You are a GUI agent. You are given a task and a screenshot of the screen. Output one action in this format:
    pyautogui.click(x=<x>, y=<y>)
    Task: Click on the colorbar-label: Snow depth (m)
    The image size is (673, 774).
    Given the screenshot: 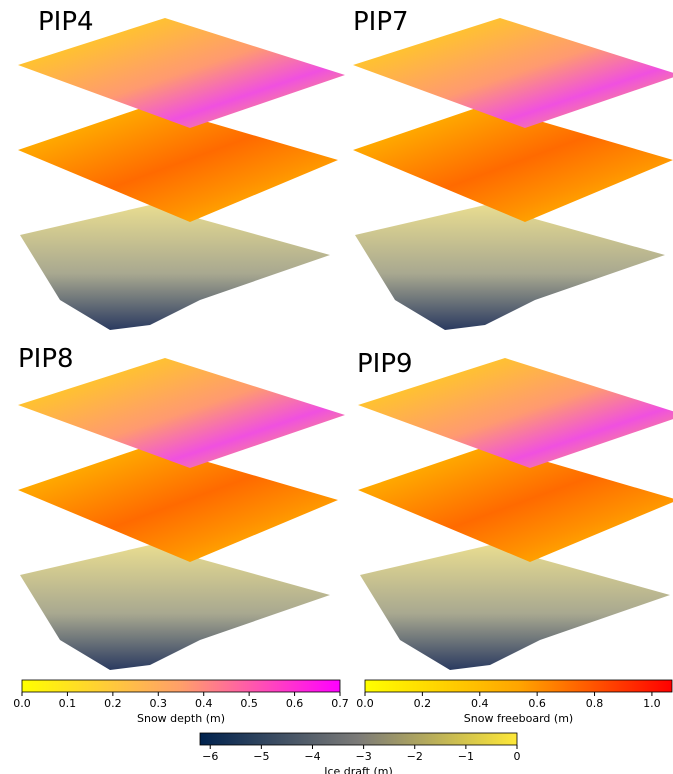 What is the action you would take?
    pyautogui.click(x=181, y=718)
    